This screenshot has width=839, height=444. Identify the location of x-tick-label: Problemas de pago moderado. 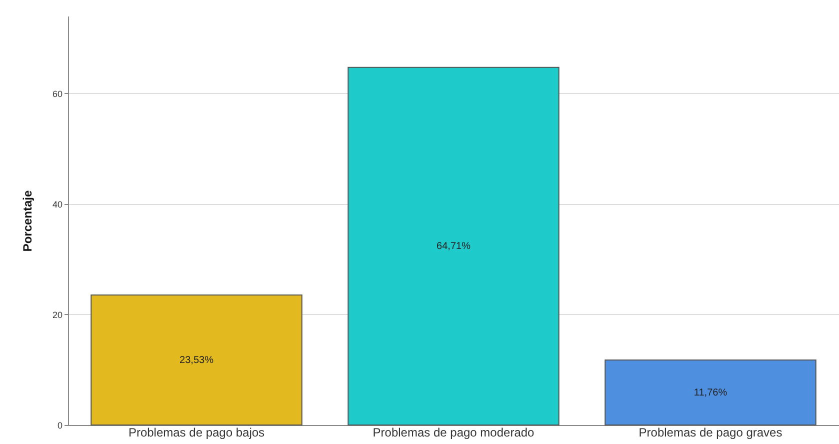
(453, 433).